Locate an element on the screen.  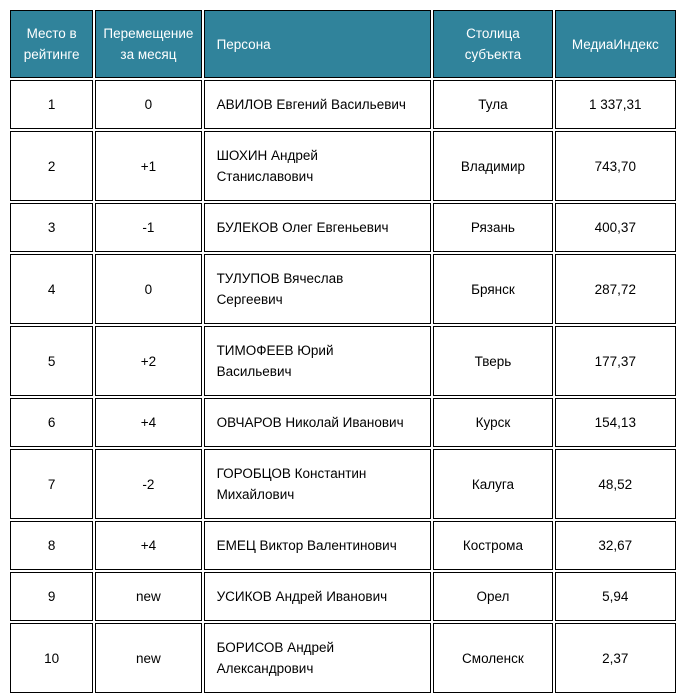
cell-mediaindex: 1 337,31 is located at coordinates (615, 104).